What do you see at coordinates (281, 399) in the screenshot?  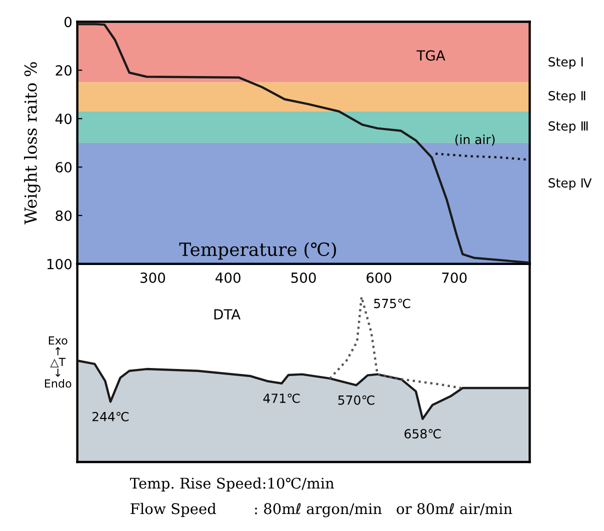 I see `annotation: 471℃` at bounding box center [281, 399].